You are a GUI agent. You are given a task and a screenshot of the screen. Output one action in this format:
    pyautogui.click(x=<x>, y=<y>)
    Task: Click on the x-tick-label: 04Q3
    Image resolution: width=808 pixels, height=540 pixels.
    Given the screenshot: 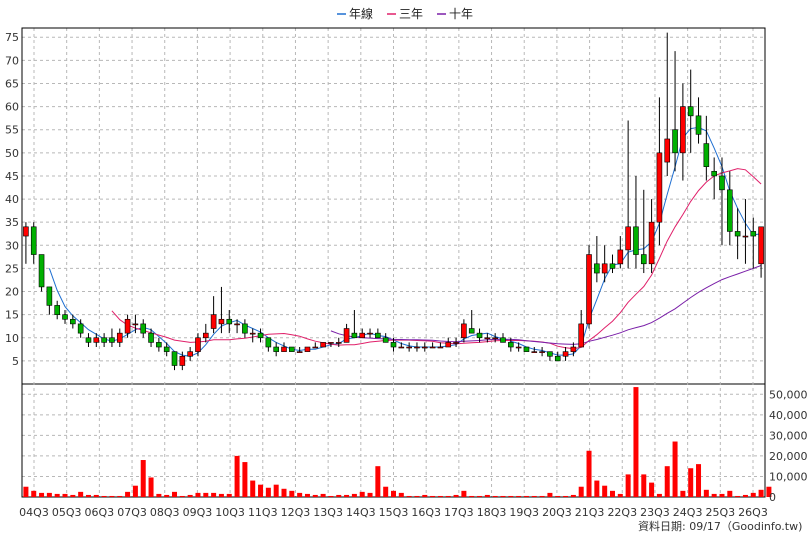 What is the action you would take?
    pyautogui.click(x=34, y=512)
    